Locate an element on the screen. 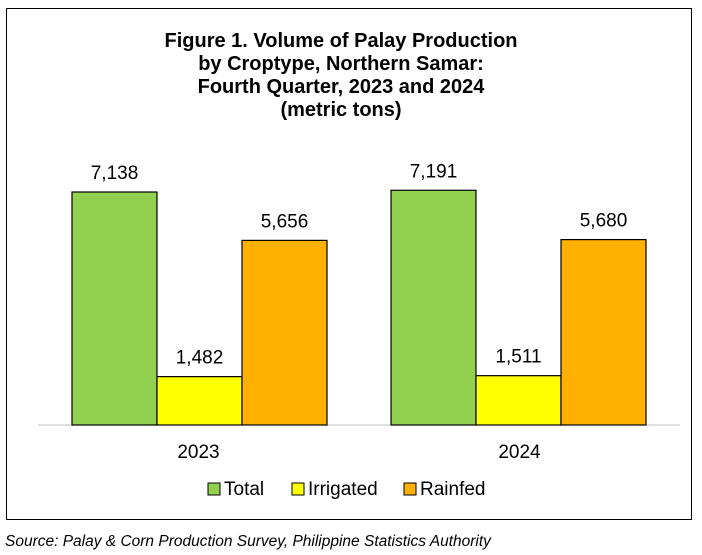  data-label-total-2024: 7,191 is located at coordinates (434, 171).